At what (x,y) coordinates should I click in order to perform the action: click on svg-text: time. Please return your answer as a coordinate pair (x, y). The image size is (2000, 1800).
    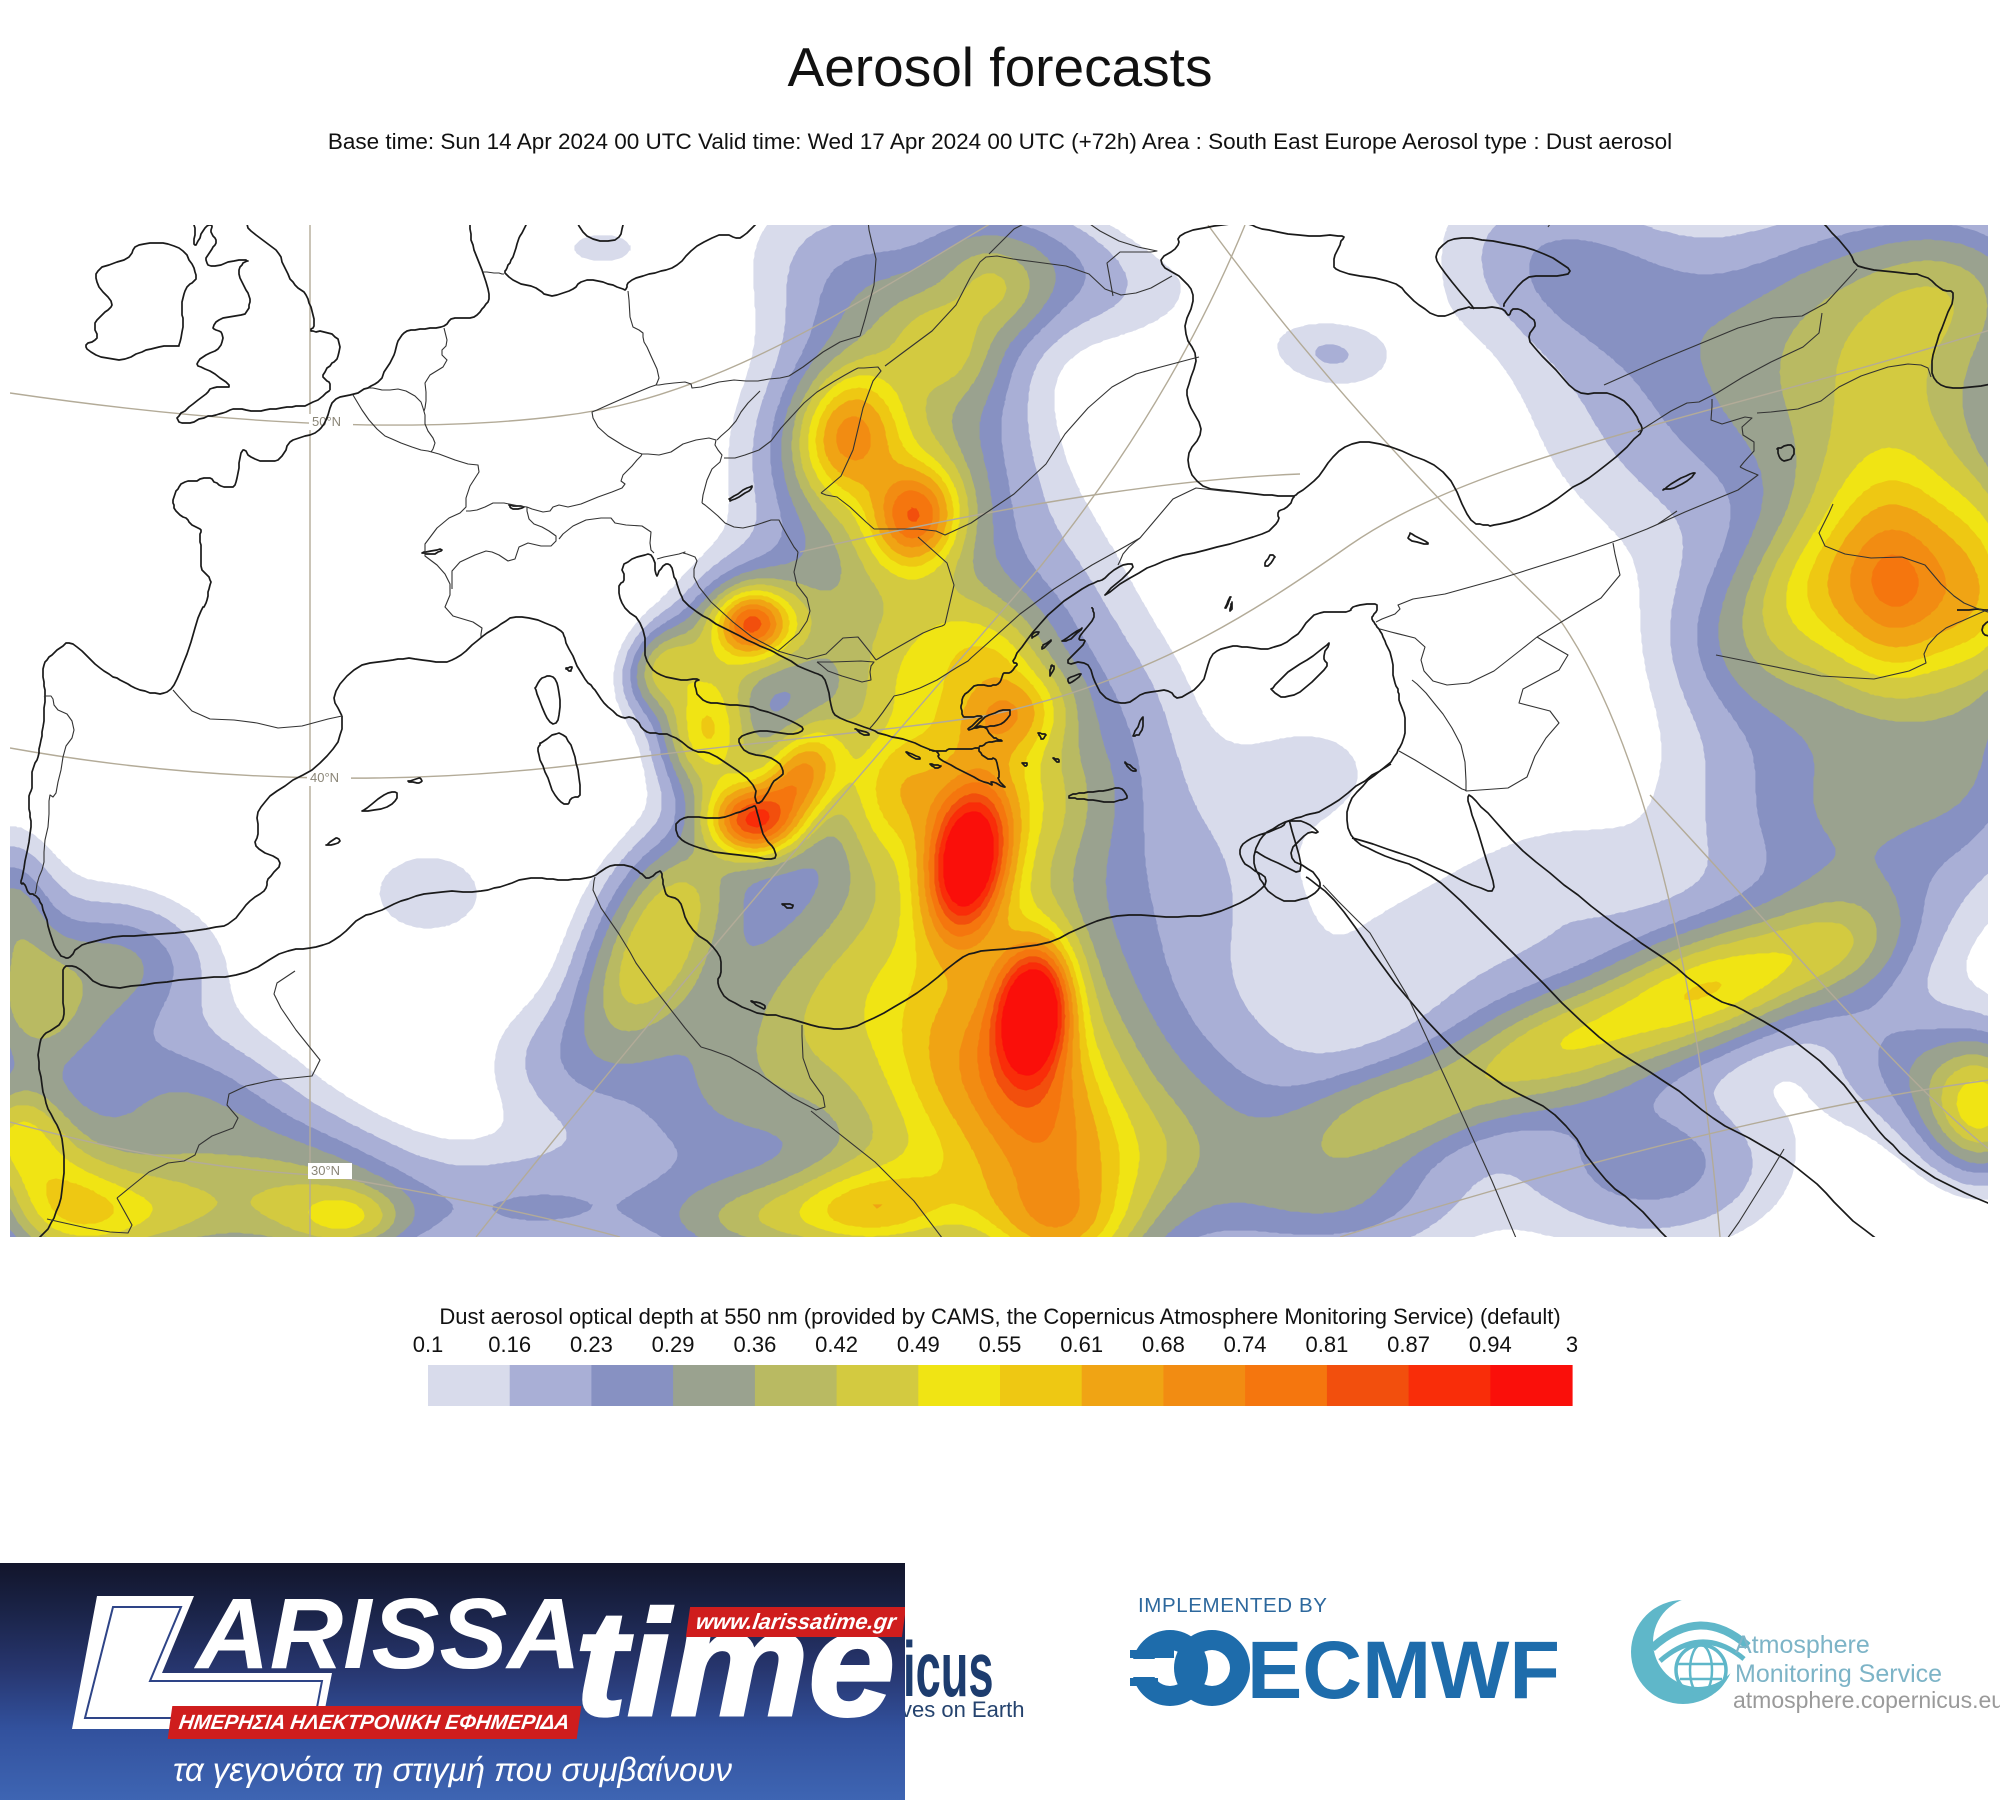
    Looking at the image, I should click on (735, 1663).